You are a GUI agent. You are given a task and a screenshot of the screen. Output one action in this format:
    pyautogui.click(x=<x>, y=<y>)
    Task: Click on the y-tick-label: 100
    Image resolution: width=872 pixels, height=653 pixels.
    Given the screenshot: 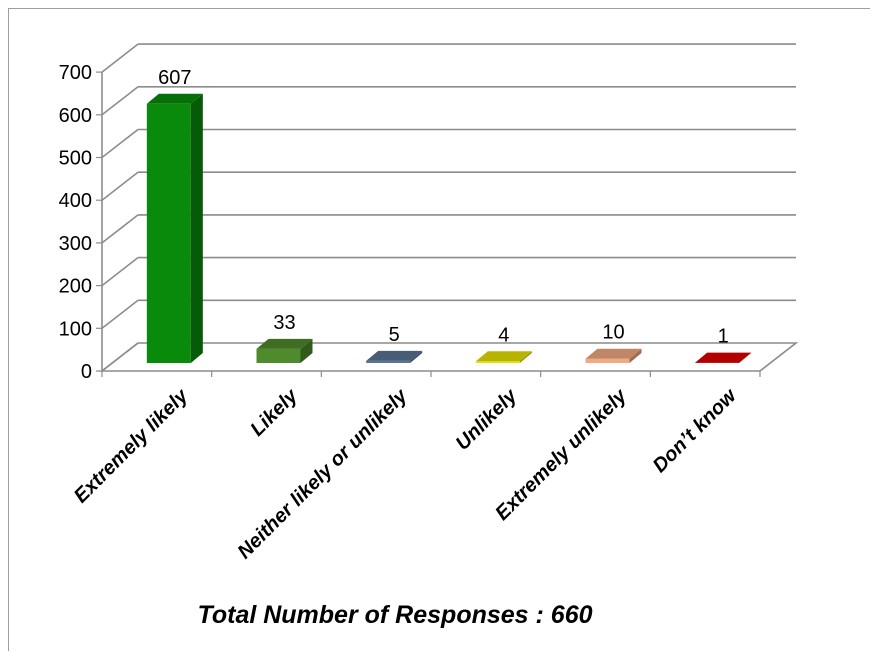 What is the action you would take?
    pyautogui.click(x=75, y=329)
    